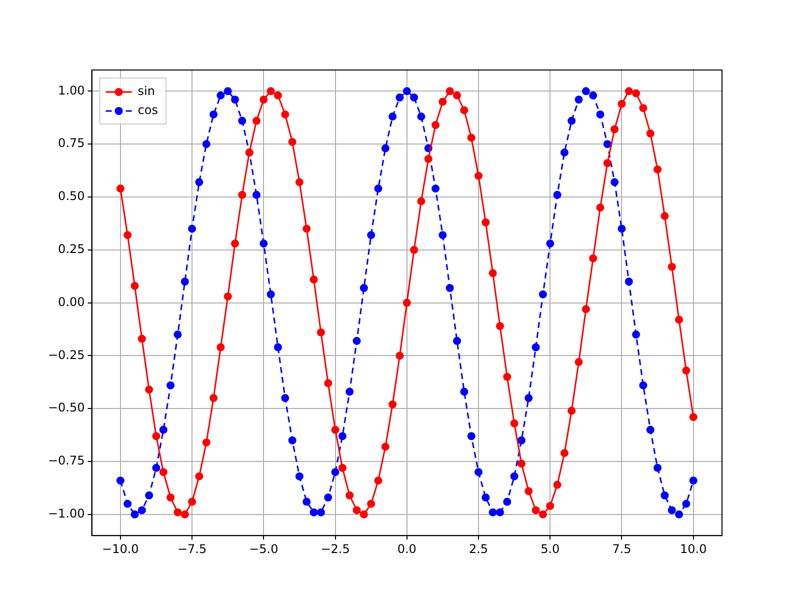 The width and height of the screenshot is (800, 600). Describe the element at coordinates (71, 143) in the screenshot. I see `y-tick-label: 0.75` at that location.